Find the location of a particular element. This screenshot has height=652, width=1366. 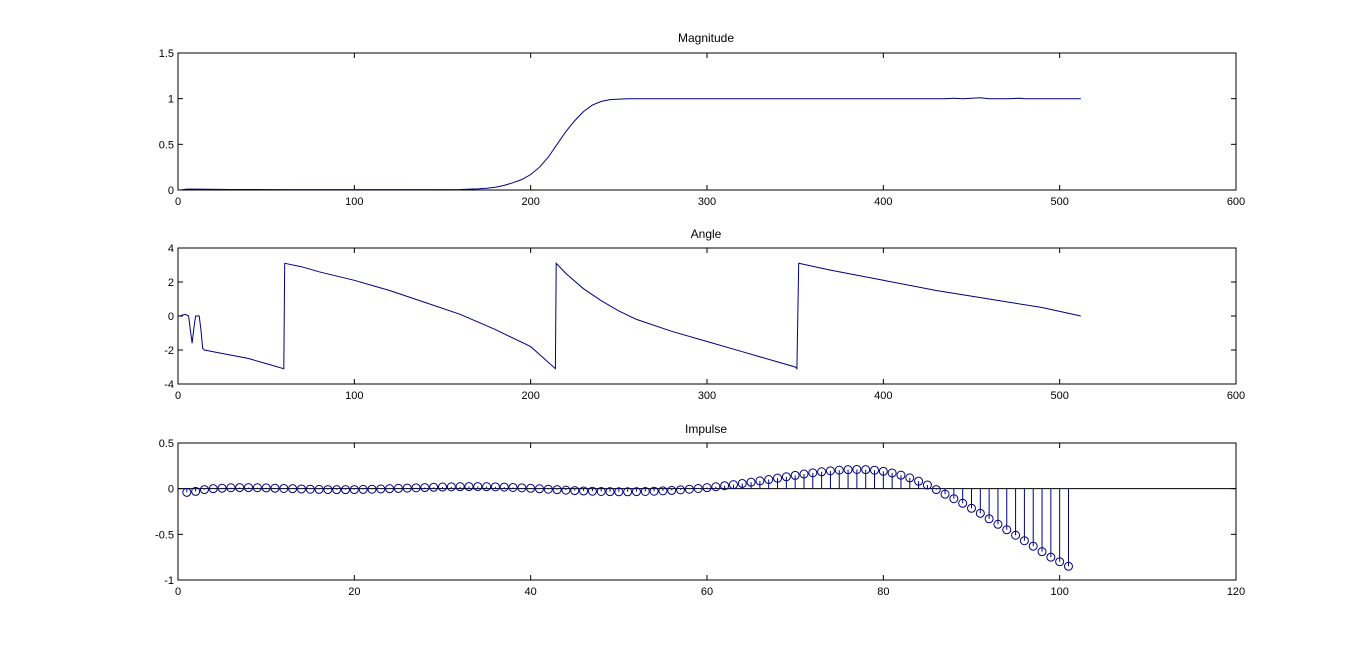

magnitude-ytick-label: 1.5 is located at coordinates (166, 54).